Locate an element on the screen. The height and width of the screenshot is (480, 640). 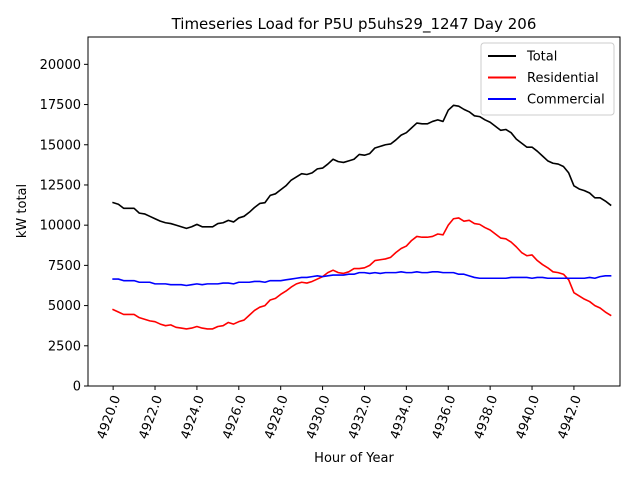
y-tick-label: 12500 is located at coordinates (60, 185).